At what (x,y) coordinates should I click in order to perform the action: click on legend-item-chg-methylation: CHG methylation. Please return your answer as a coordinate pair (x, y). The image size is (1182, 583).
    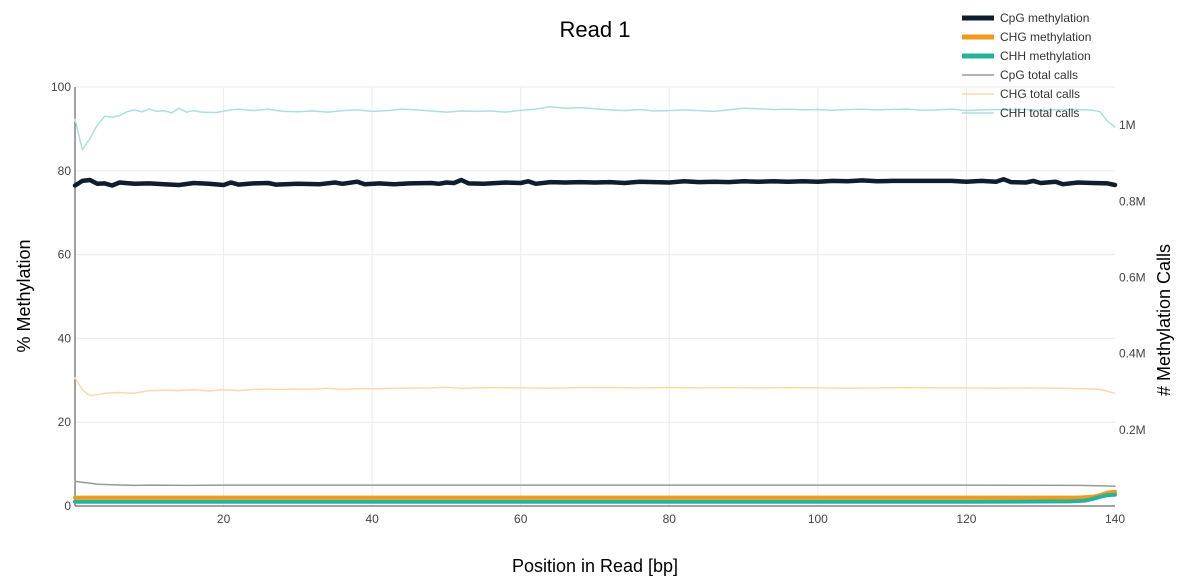
    Looking at the image, I should click on (1026, 37).